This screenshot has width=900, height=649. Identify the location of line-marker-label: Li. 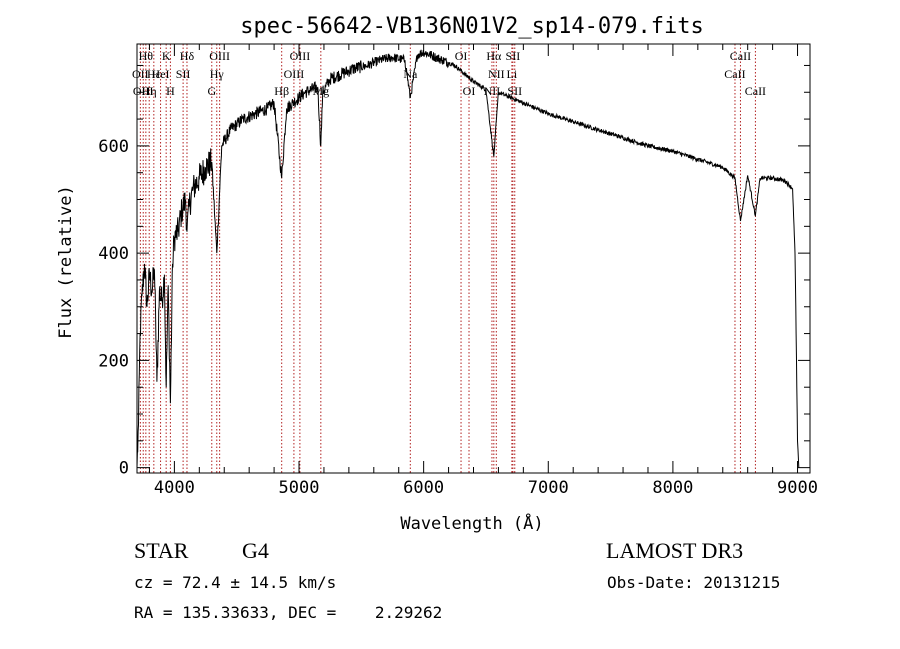
(512, 74).